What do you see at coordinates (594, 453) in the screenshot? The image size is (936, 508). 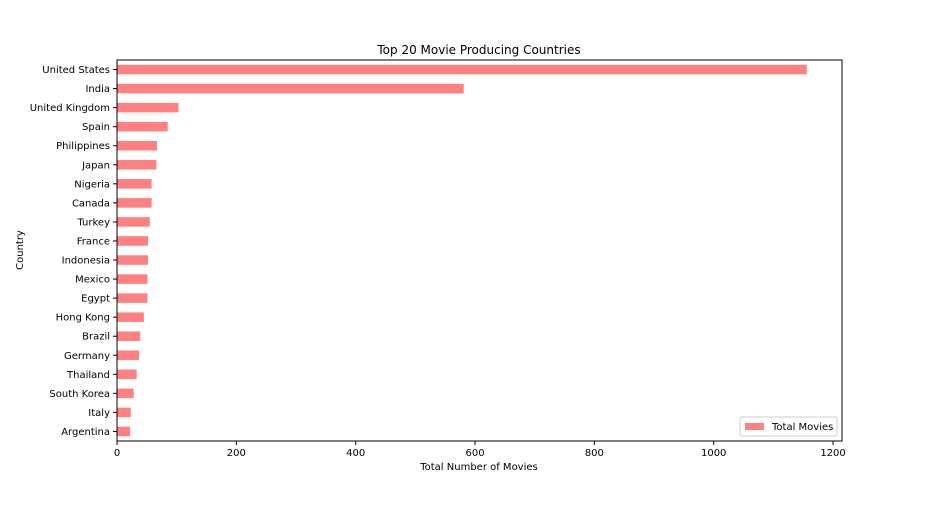 I see `x-tick-label: 800` at bounding box center [594, 453].